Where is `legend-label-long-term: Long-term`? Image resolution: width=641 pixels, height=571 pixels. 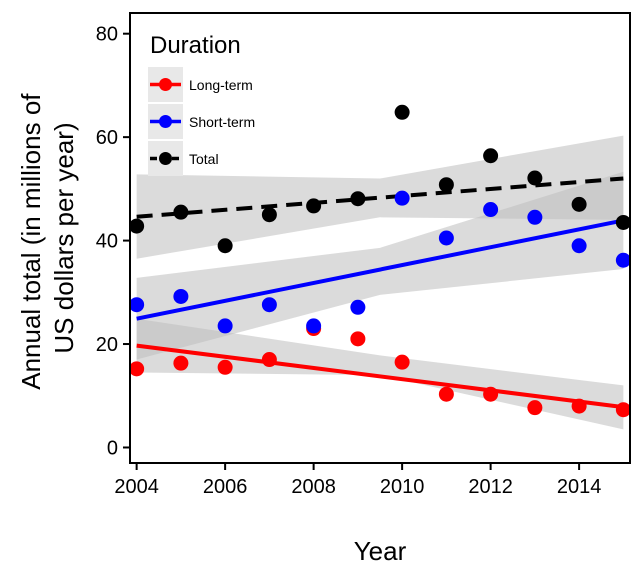
legend-label-long-term: Long-term is located at coordinates (221, 85).